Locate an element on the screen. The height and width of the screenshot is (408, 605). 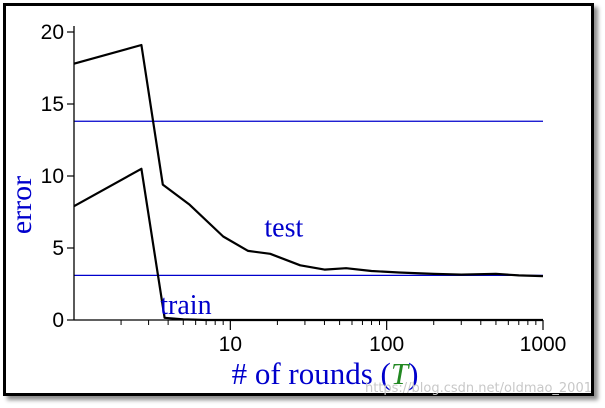
y-axis-label: error is located at coordinates (21, 205).